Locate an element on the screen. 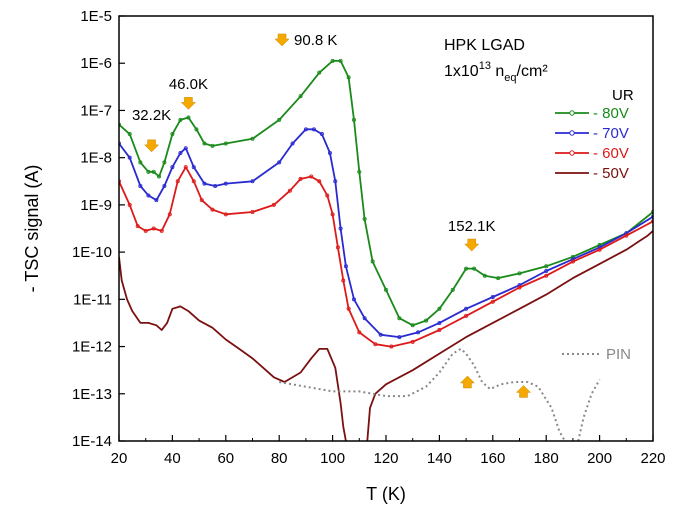 The image size is (694, 513). y-tick-label: 1E-9 is located at coordinates (96, 205).